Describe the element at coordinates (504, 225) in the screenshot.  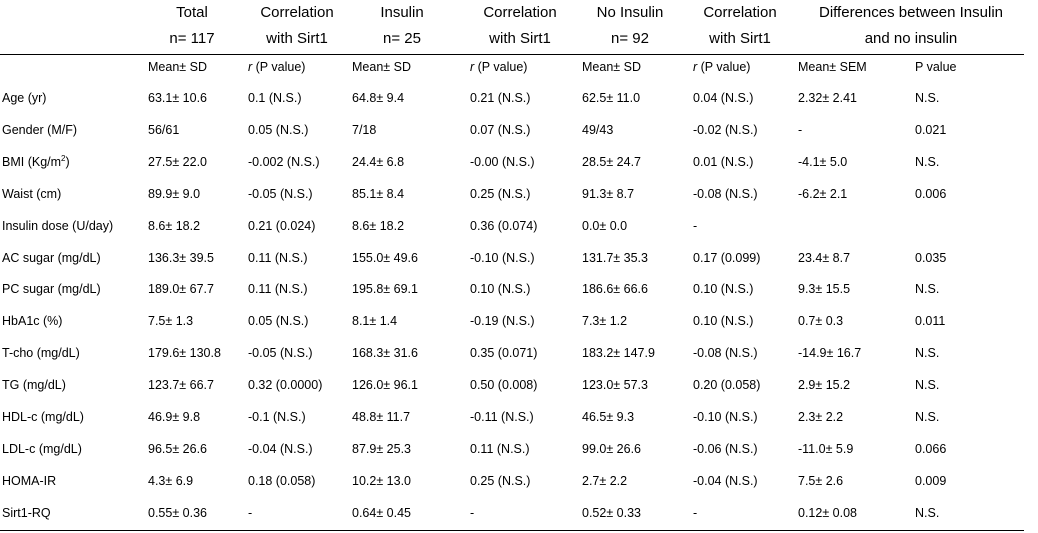
I see `table-cell: 0.36 (0.074)` at that location.